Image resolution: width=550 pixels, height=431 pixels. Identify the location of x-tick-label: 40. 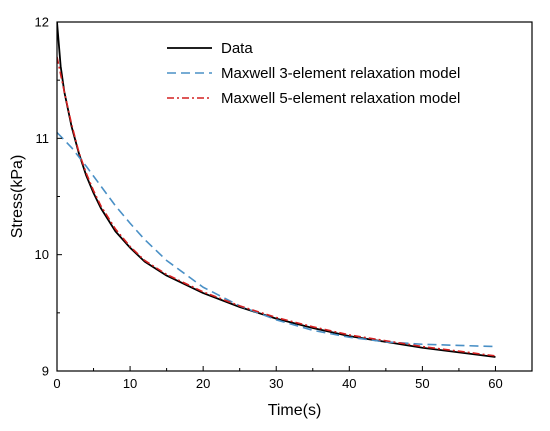
(349, 383).